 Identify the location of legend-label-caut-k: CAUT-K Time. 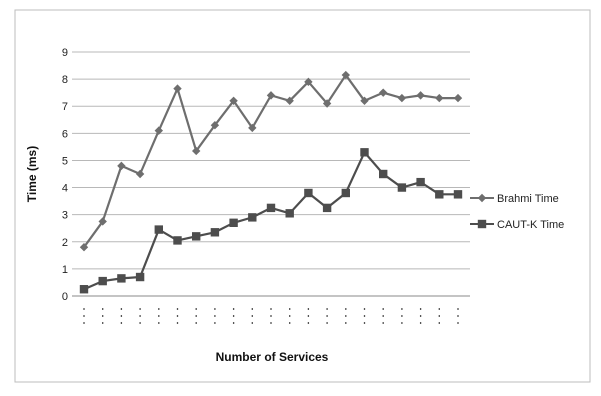
(530, 225).